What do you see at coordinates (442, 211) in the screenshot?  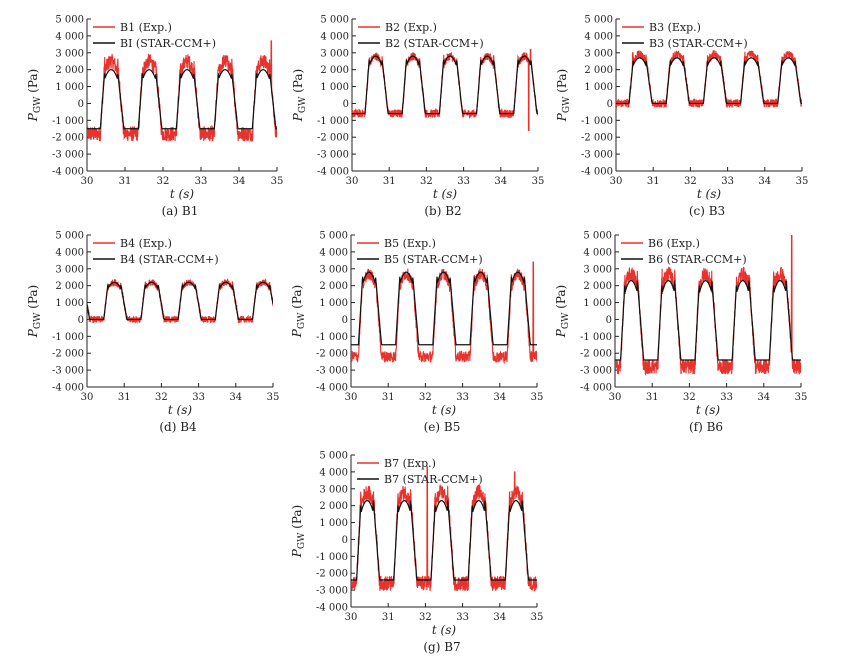 I see `panel-caption: (b) B2` at bounding box center [442, 211].